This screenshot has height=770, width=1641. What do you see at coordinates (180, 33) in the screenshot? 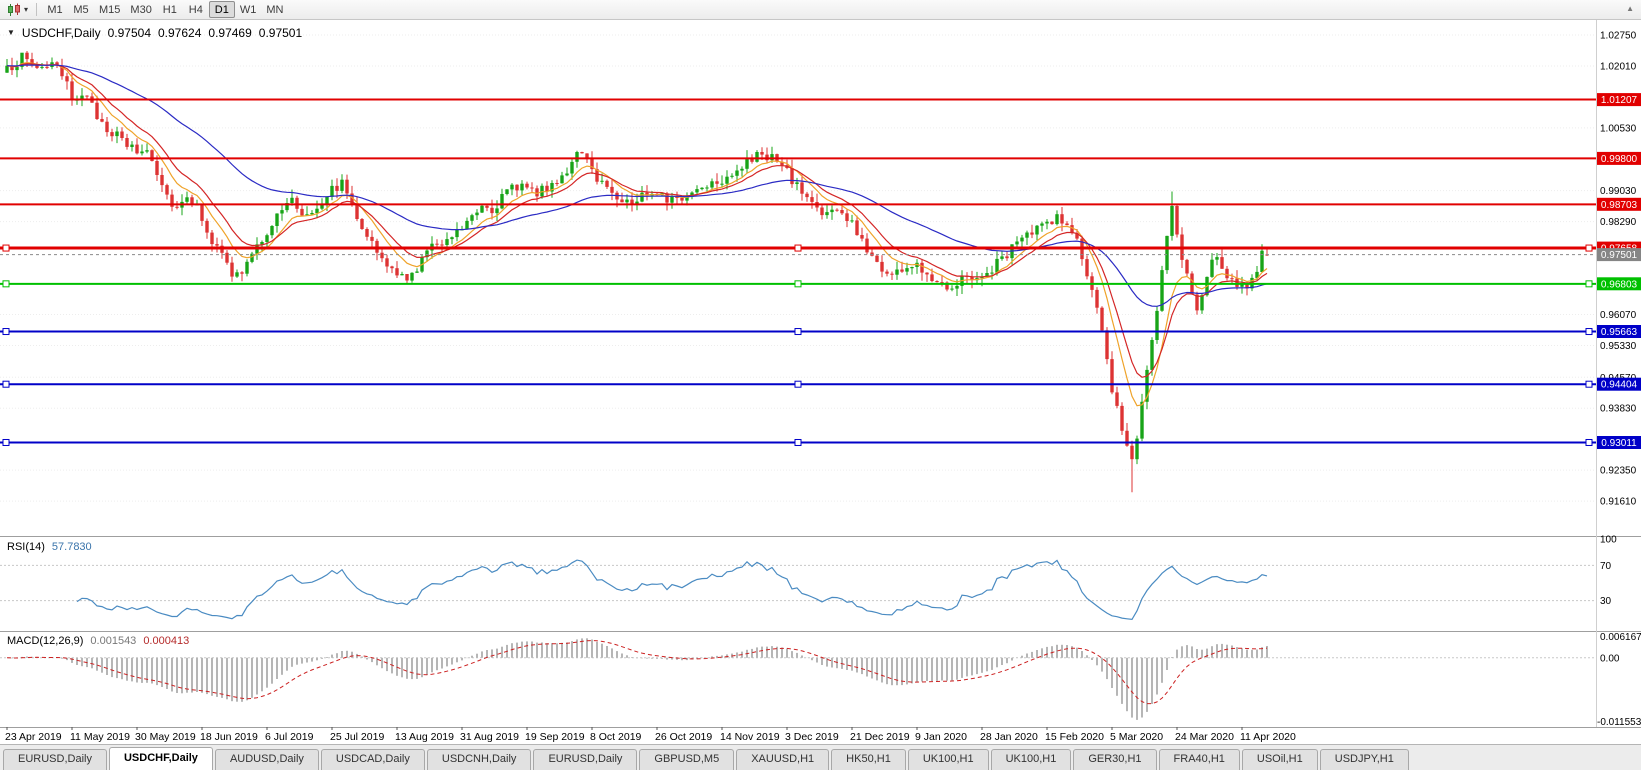
I see `ohlc-high-value: 0.97624` at bounding box center [180, 33].